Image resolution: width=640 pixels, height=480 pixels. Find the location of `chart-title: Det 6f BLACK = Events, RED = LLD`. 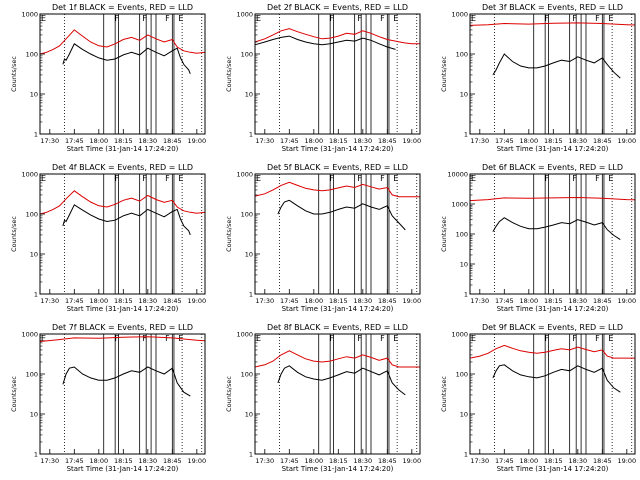

chart-title: Det 6f BLACK = Events, RED = LLD is located at coordinates (552, 167).